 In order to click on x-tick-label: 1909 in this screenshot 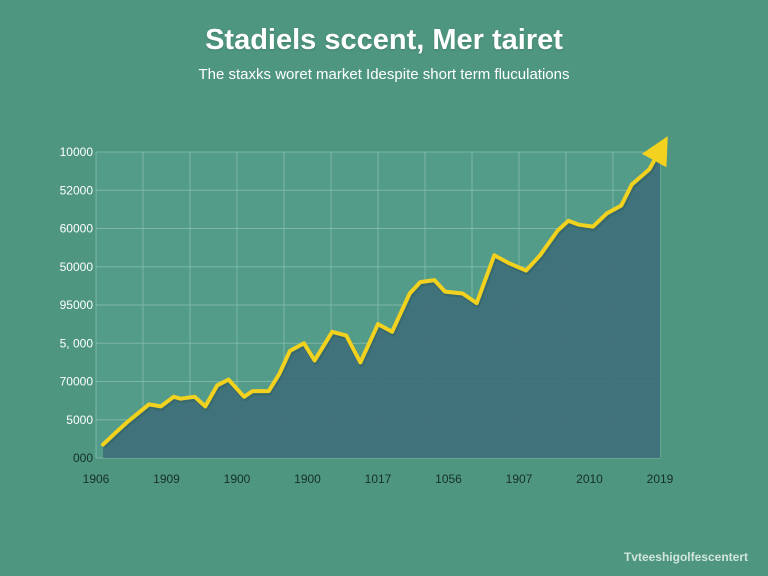, I will do `click(166, 479)`.